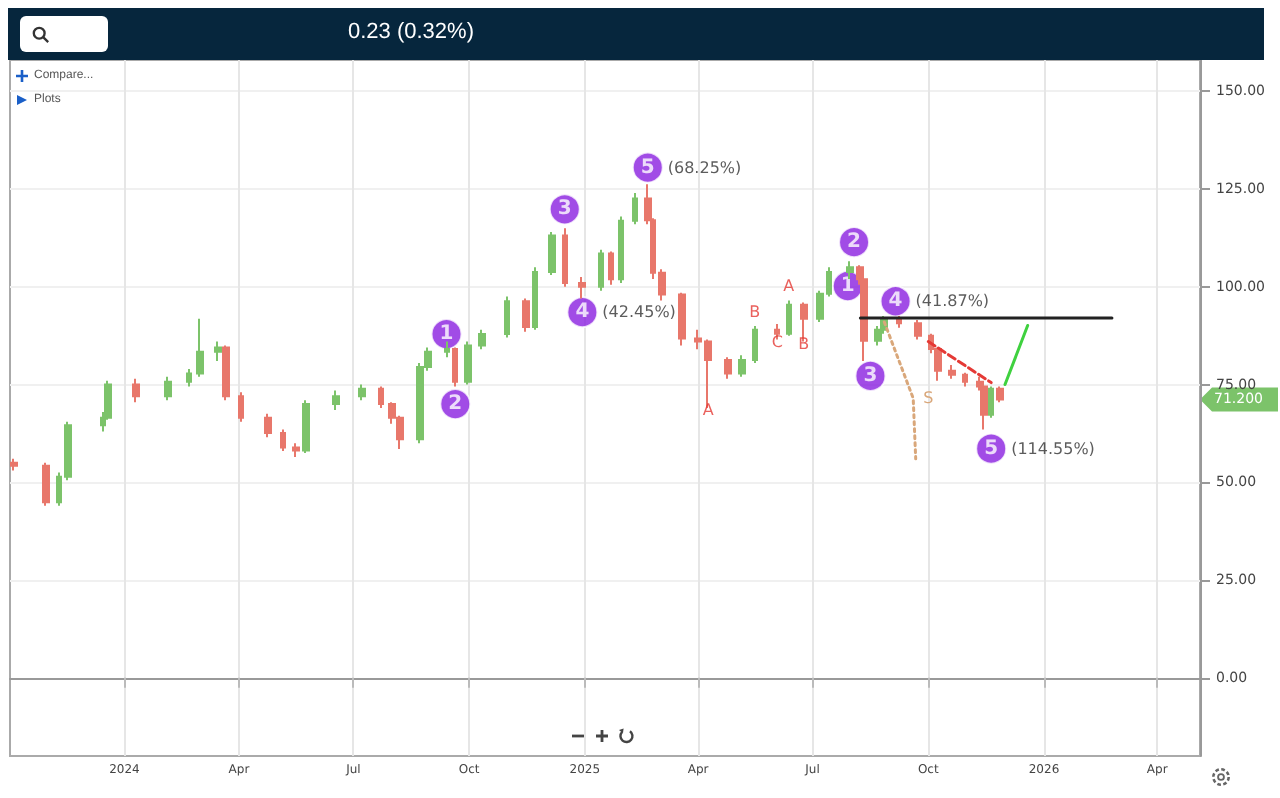  I want to click on annotation: 1, so click(446, 334).